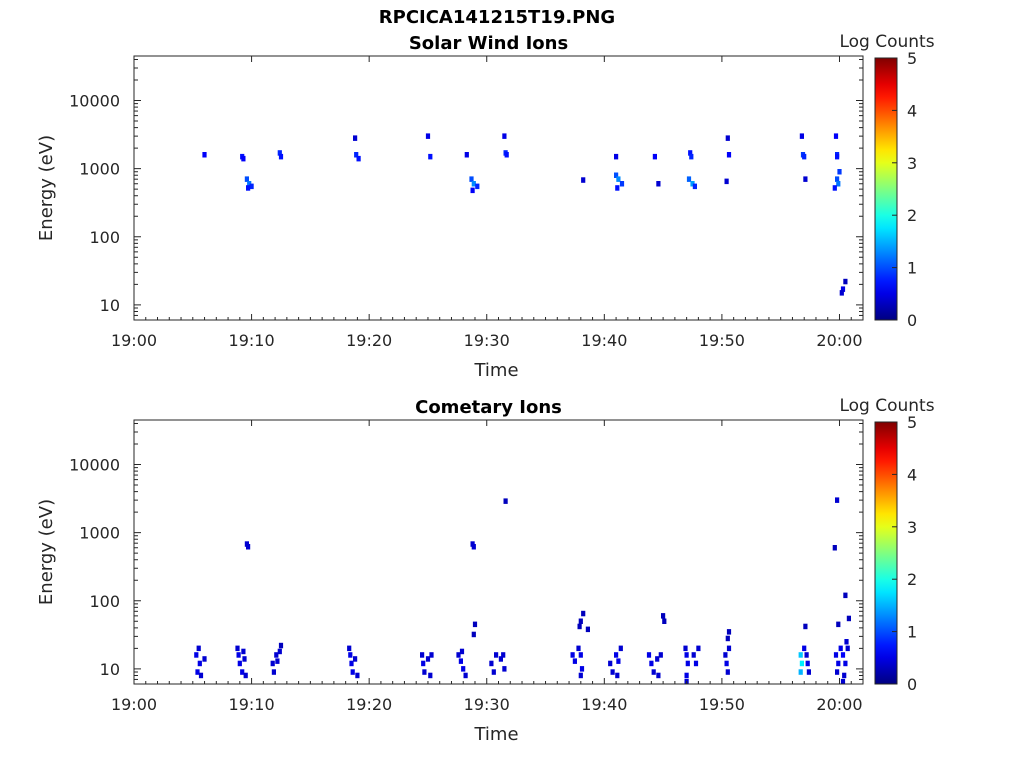 The width and height of the screenshot is (1024, 768). I want to click on y-axis-label: Energy (eV), so click(46, 552).